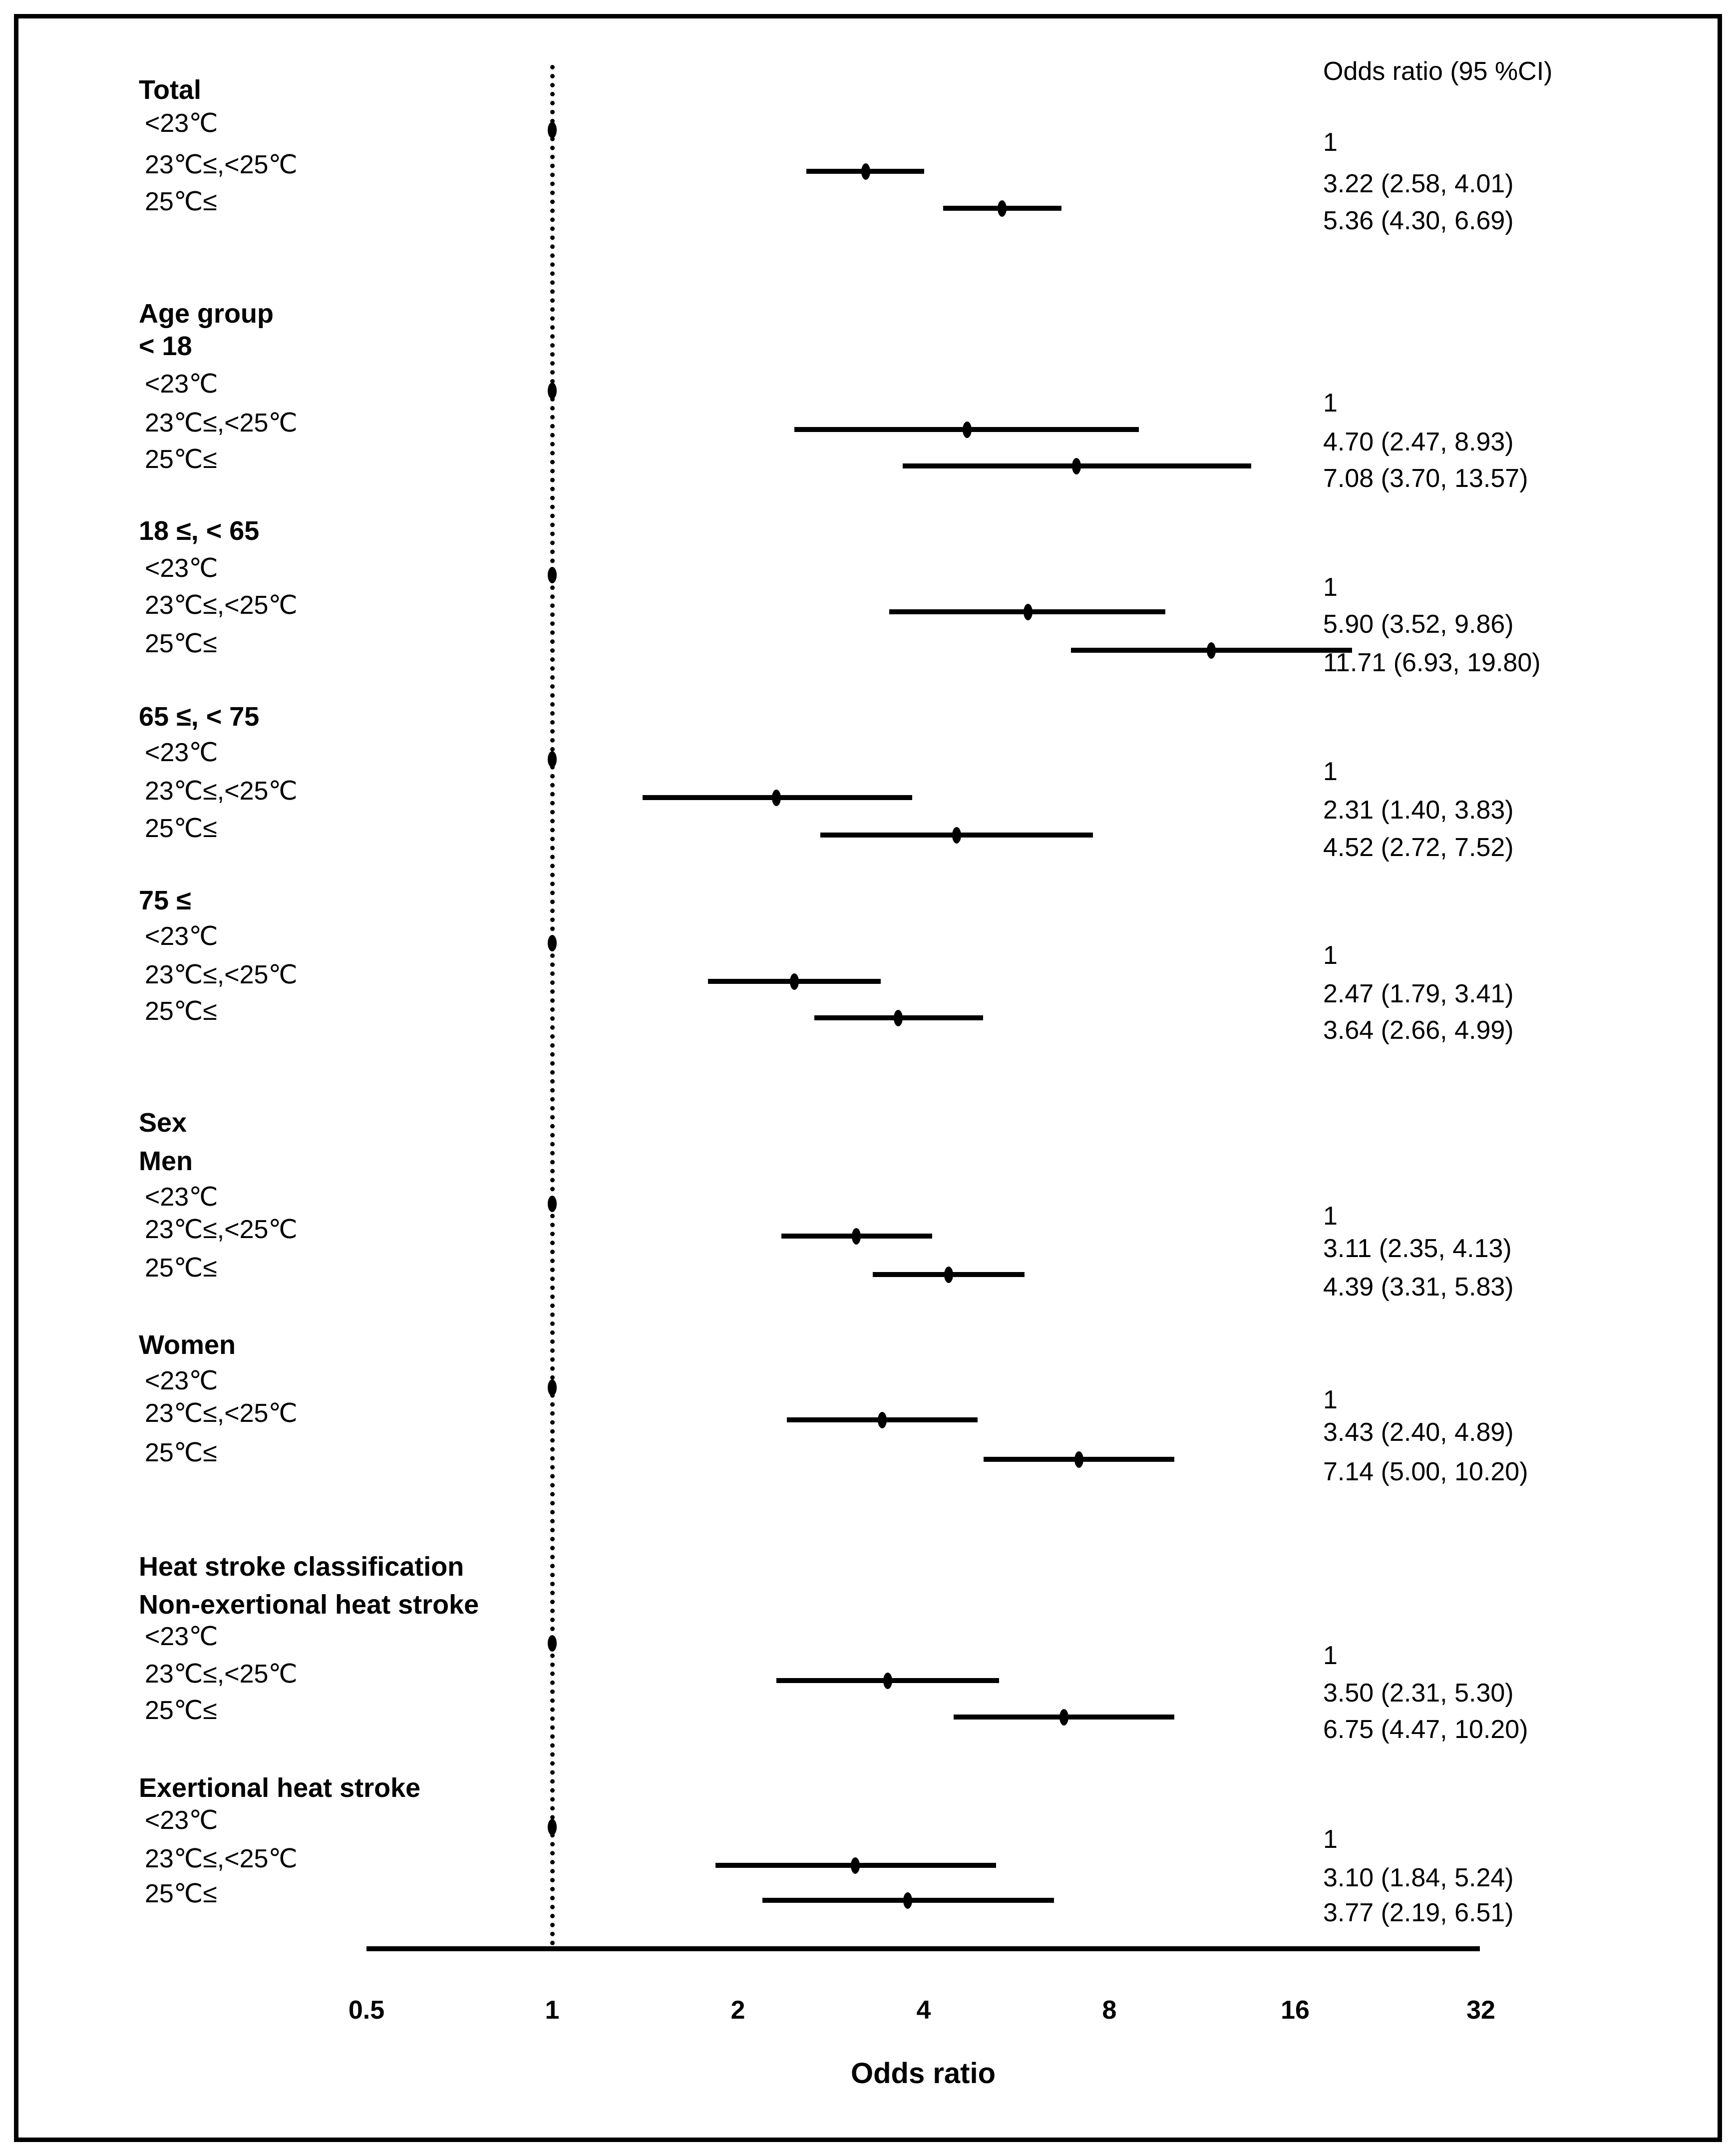 The height and width of the screenshot is (2156, 1736). Describe the element at coordinates (1418, 810) in the screenshot. I see `or-value: 2.31 (1.40, 3.83)` at that location.